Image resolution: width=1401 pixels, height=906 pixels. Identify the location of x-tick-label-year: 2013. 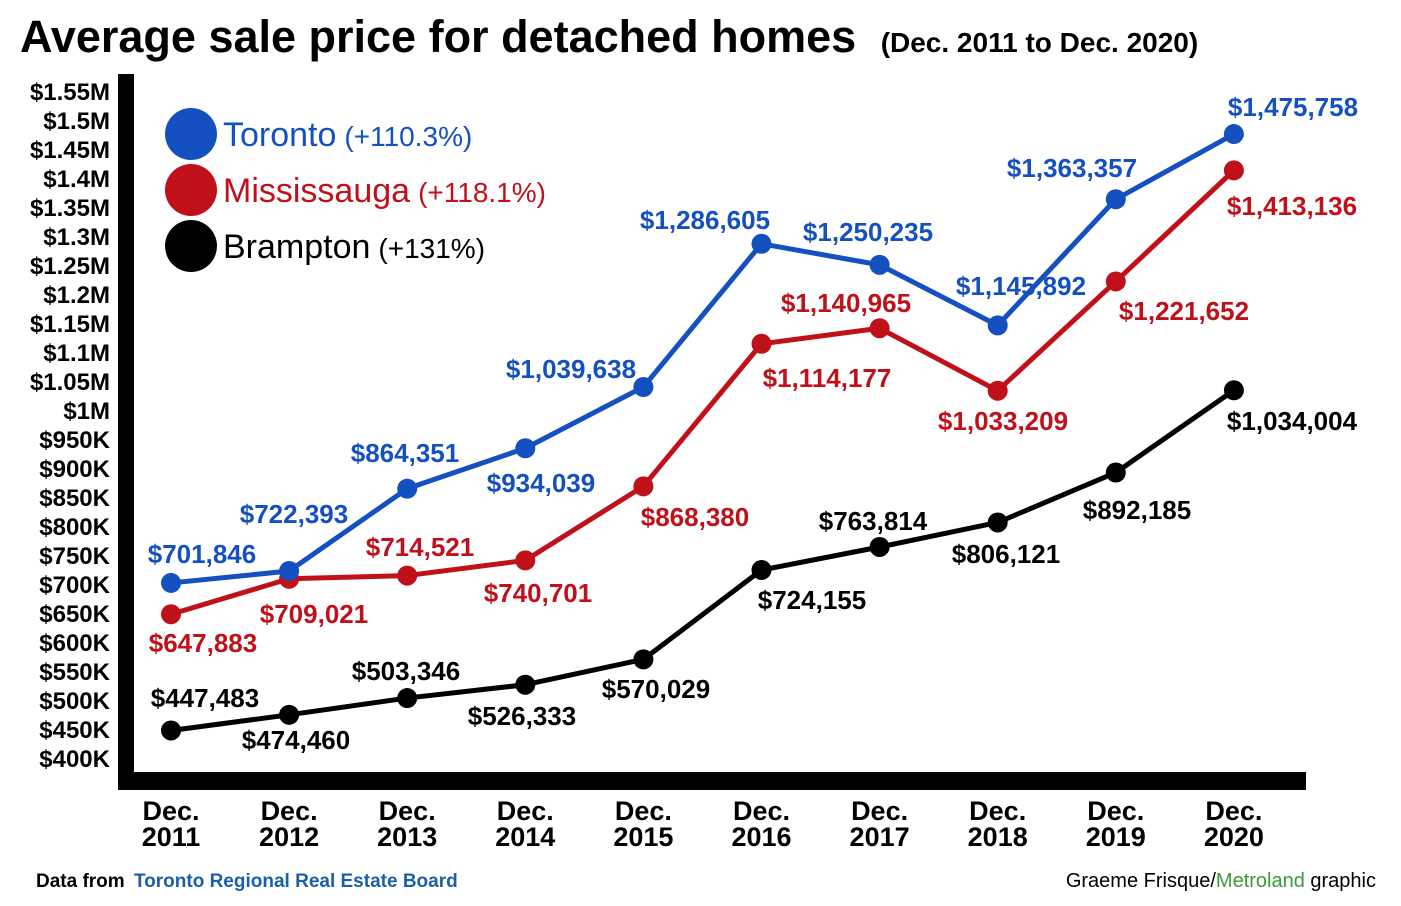
(407, 837).